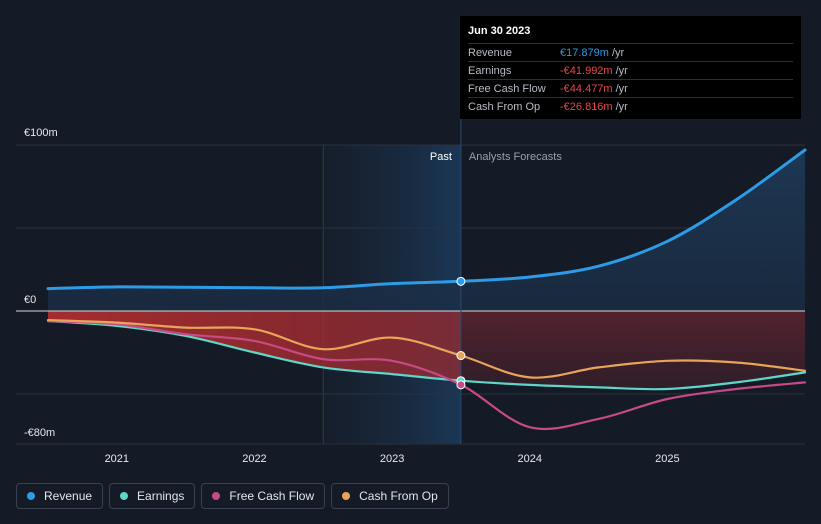  I want to click on tooltip-row-label: Earnings, so click(490, 70).